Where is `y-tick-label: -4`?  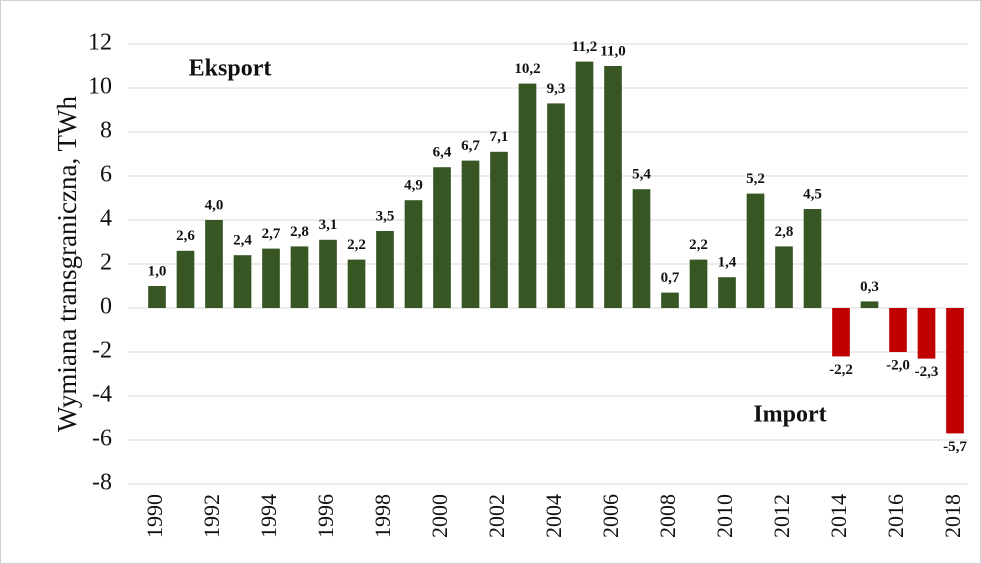 y-tick-label: -4 is located at coordinates (102, 395).